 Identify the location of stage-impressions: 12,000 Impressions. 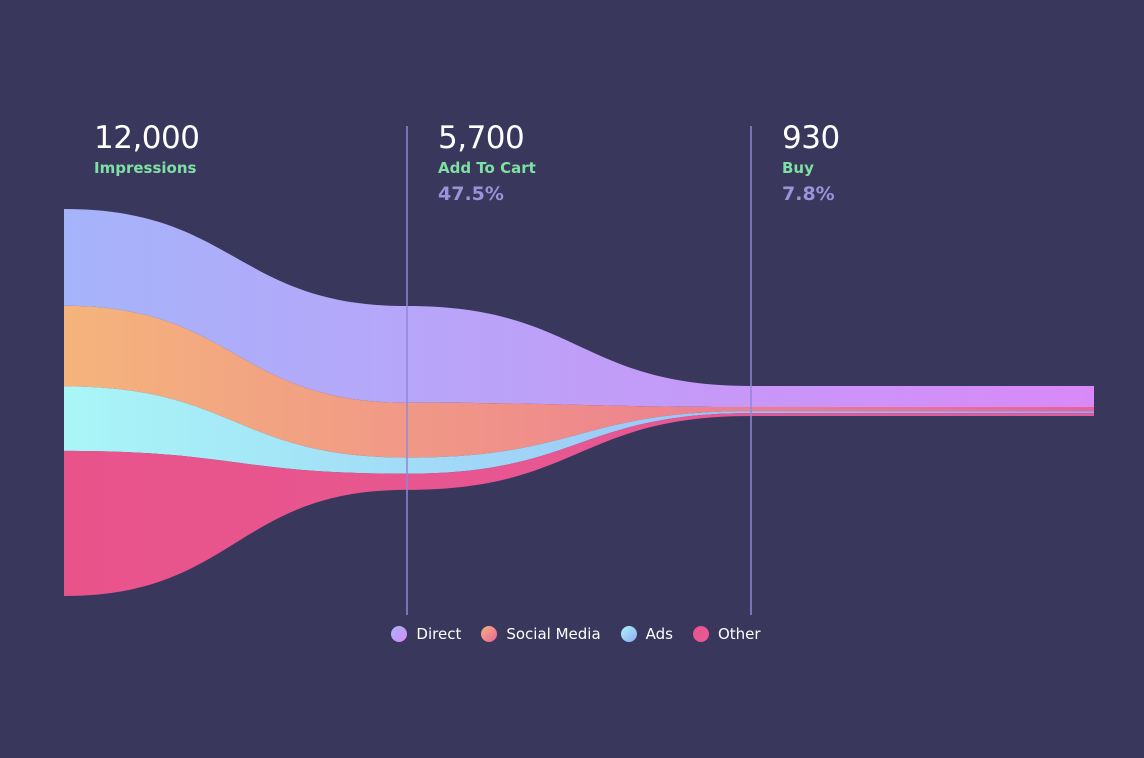
(147, 148).